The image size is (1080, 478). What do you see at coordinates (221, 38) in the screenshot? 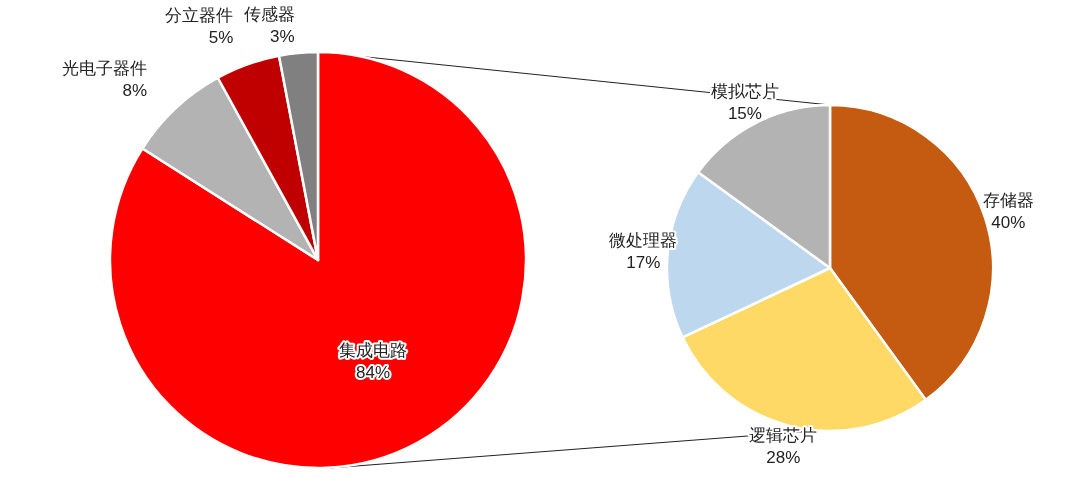
I see `data-label: 5%` at bounding box center [221, 38].